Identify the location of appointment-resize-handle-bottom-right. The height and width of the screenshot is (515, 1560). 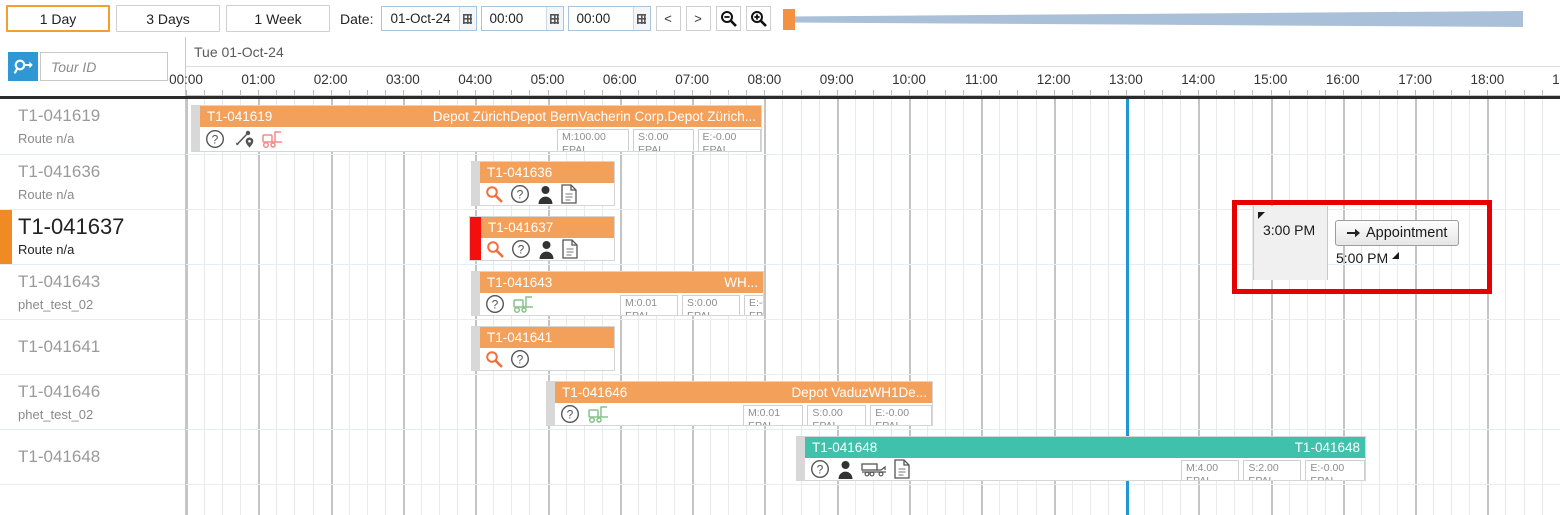
(1395, 255).